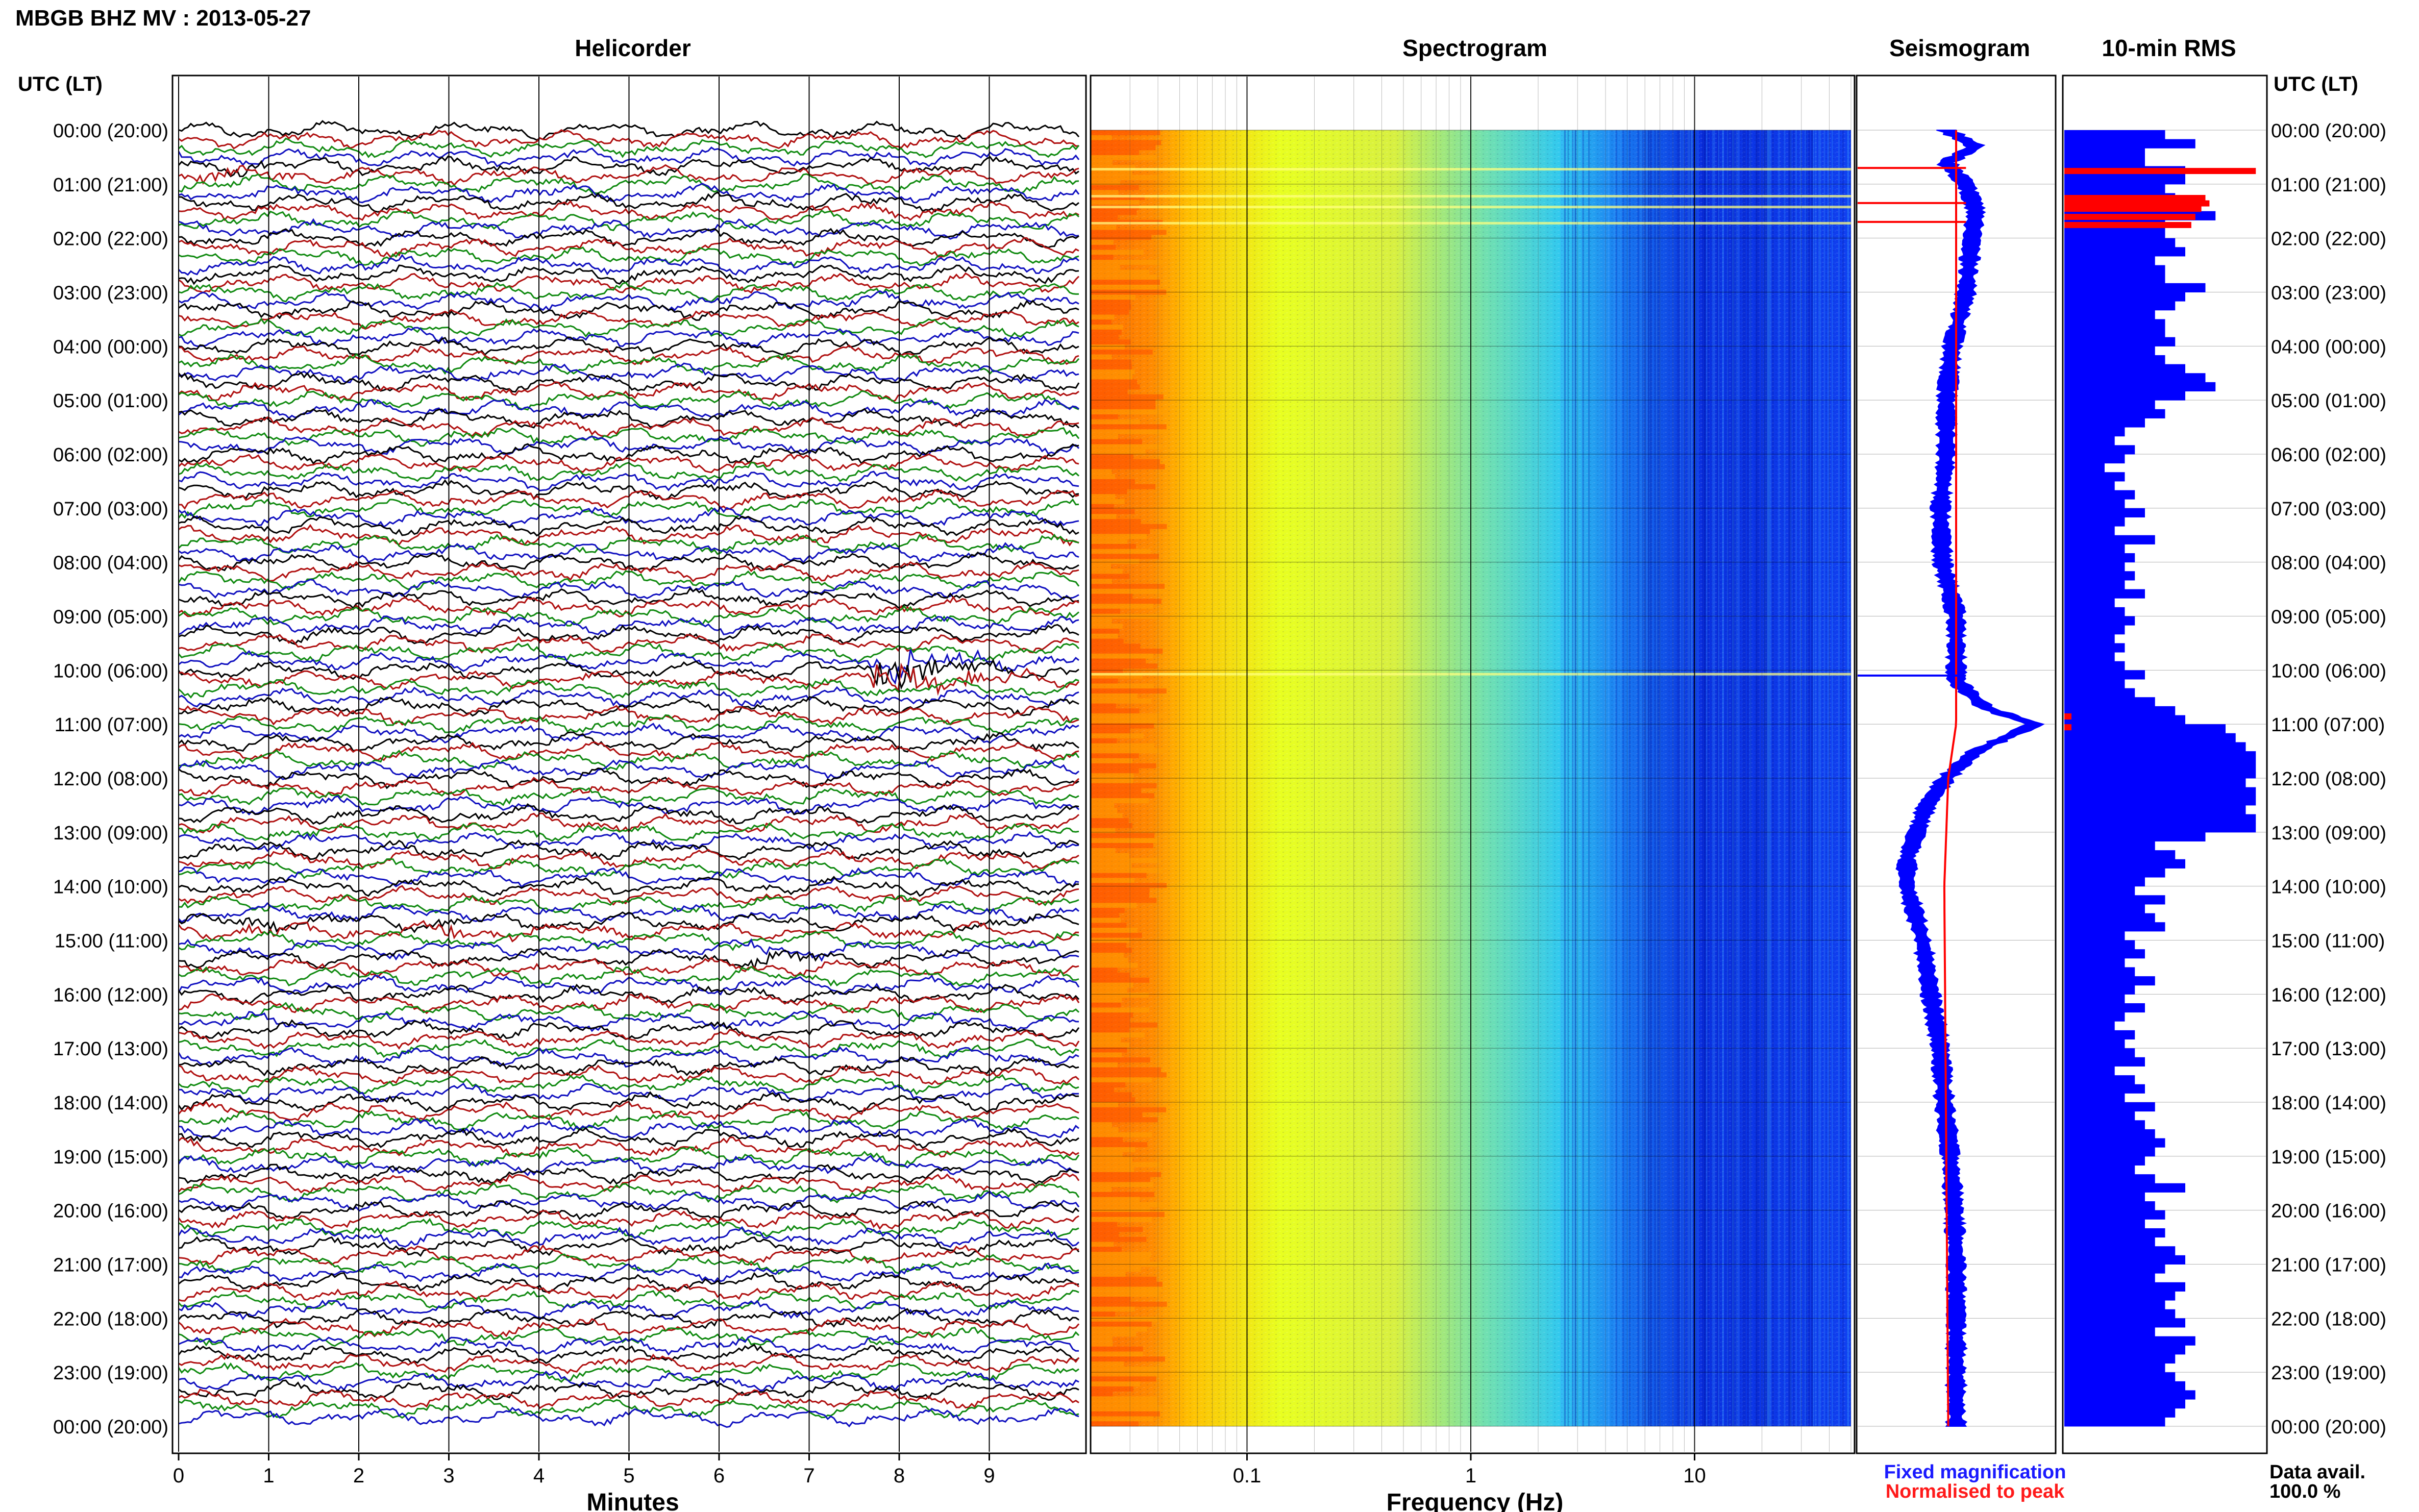  What do you see at coordinates (110, 1157) in the screenshot?
I see `time-label-left: 19:00 (15:00)` at bounding box center [110, 1157].